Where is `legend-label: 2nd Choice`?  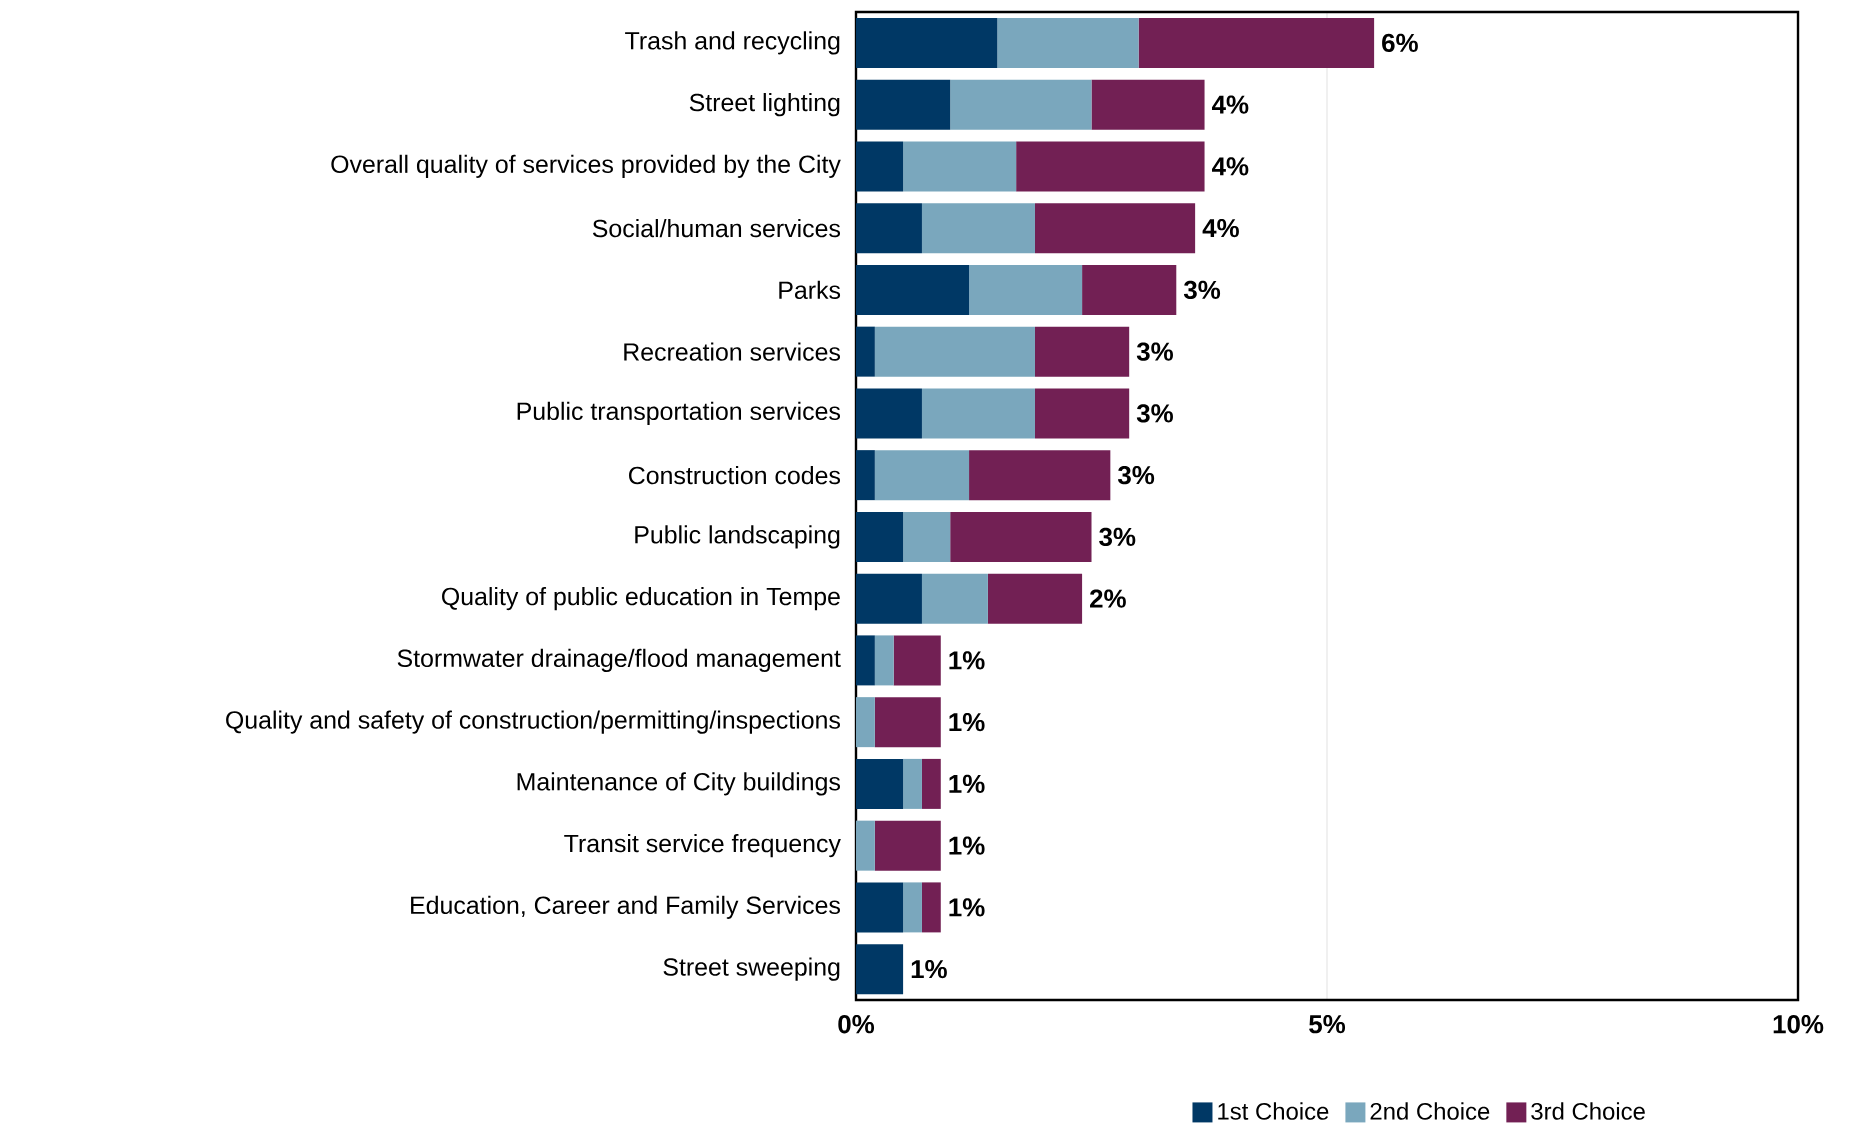
legend-label: 2nd Choice is located at coordinates (1430, 1111).